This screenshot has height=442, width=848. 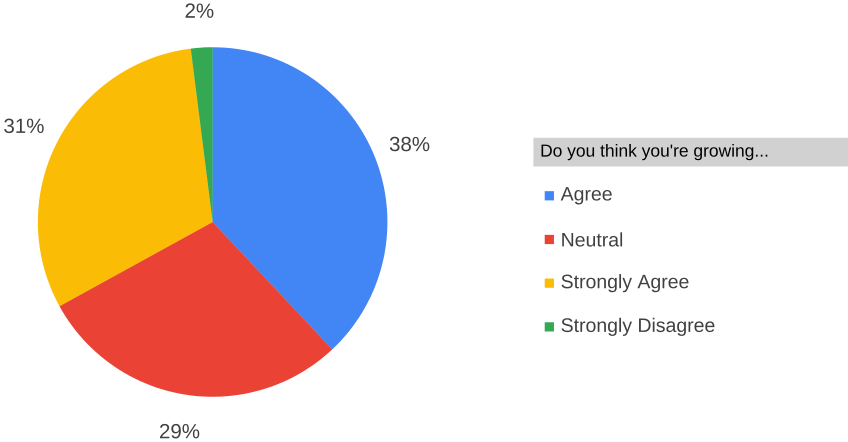 I want to click on legend-label: Neutral, so click(x=592, y=239).